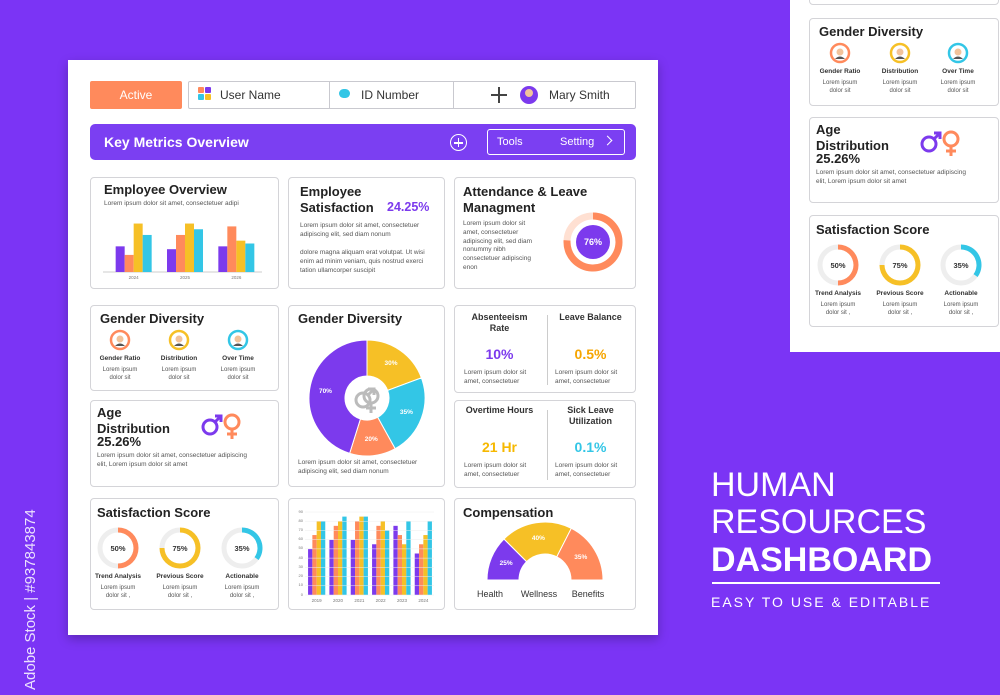 The height and width of the screenshot is (695, 1000). What do you see at coordinates (588, 594) in the screenshot?
I see `category-label: Benefits` at bounding box center [588, 594].